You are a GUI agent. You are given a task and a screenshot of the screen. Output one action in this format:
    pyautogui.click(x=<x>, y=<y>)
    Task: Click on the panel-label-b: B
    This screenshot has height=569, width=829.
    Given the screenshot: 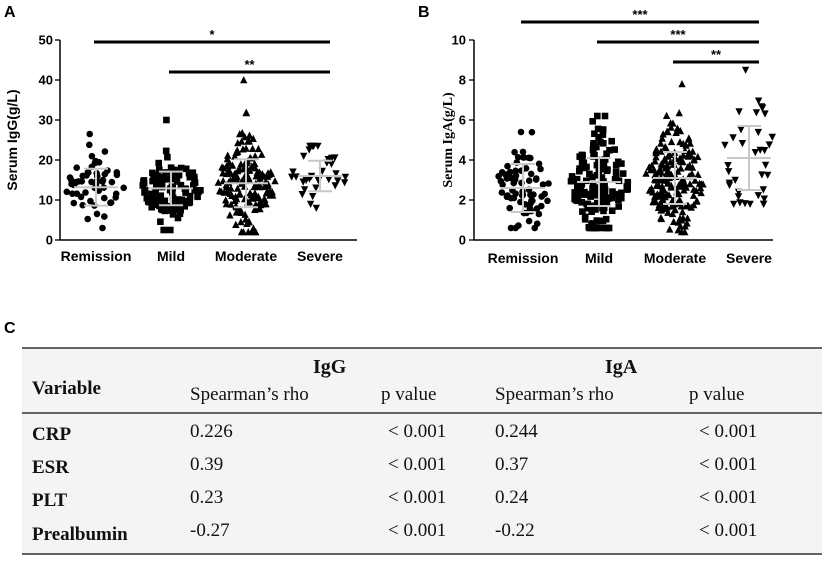 What is the action you would take?
    pyautogui.click(x=424, y=12)
    